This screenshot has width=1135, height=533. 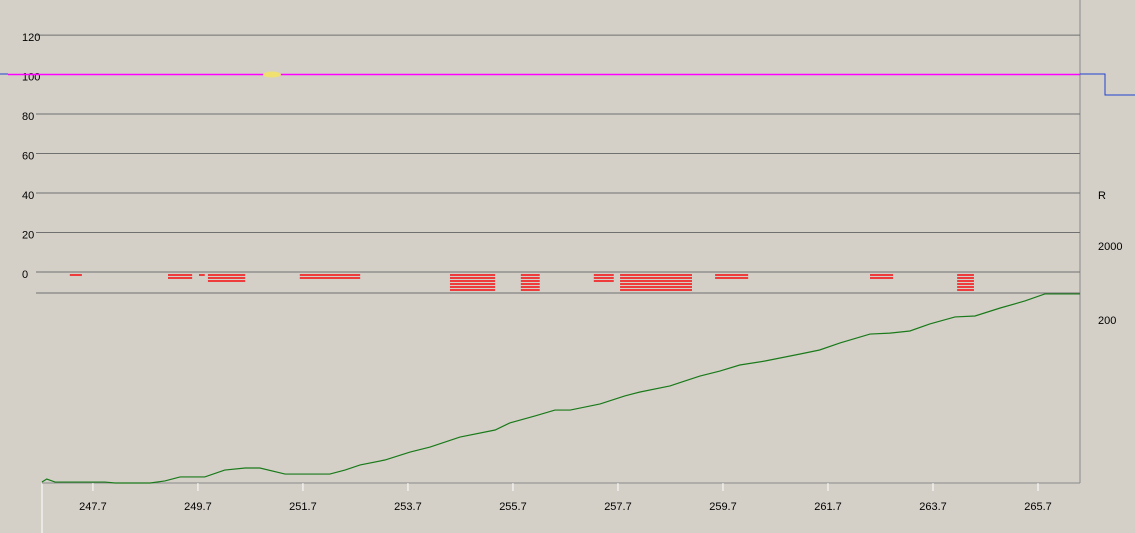 I want to click on x-tick-label: 247.7, so click(x=93, y=507).